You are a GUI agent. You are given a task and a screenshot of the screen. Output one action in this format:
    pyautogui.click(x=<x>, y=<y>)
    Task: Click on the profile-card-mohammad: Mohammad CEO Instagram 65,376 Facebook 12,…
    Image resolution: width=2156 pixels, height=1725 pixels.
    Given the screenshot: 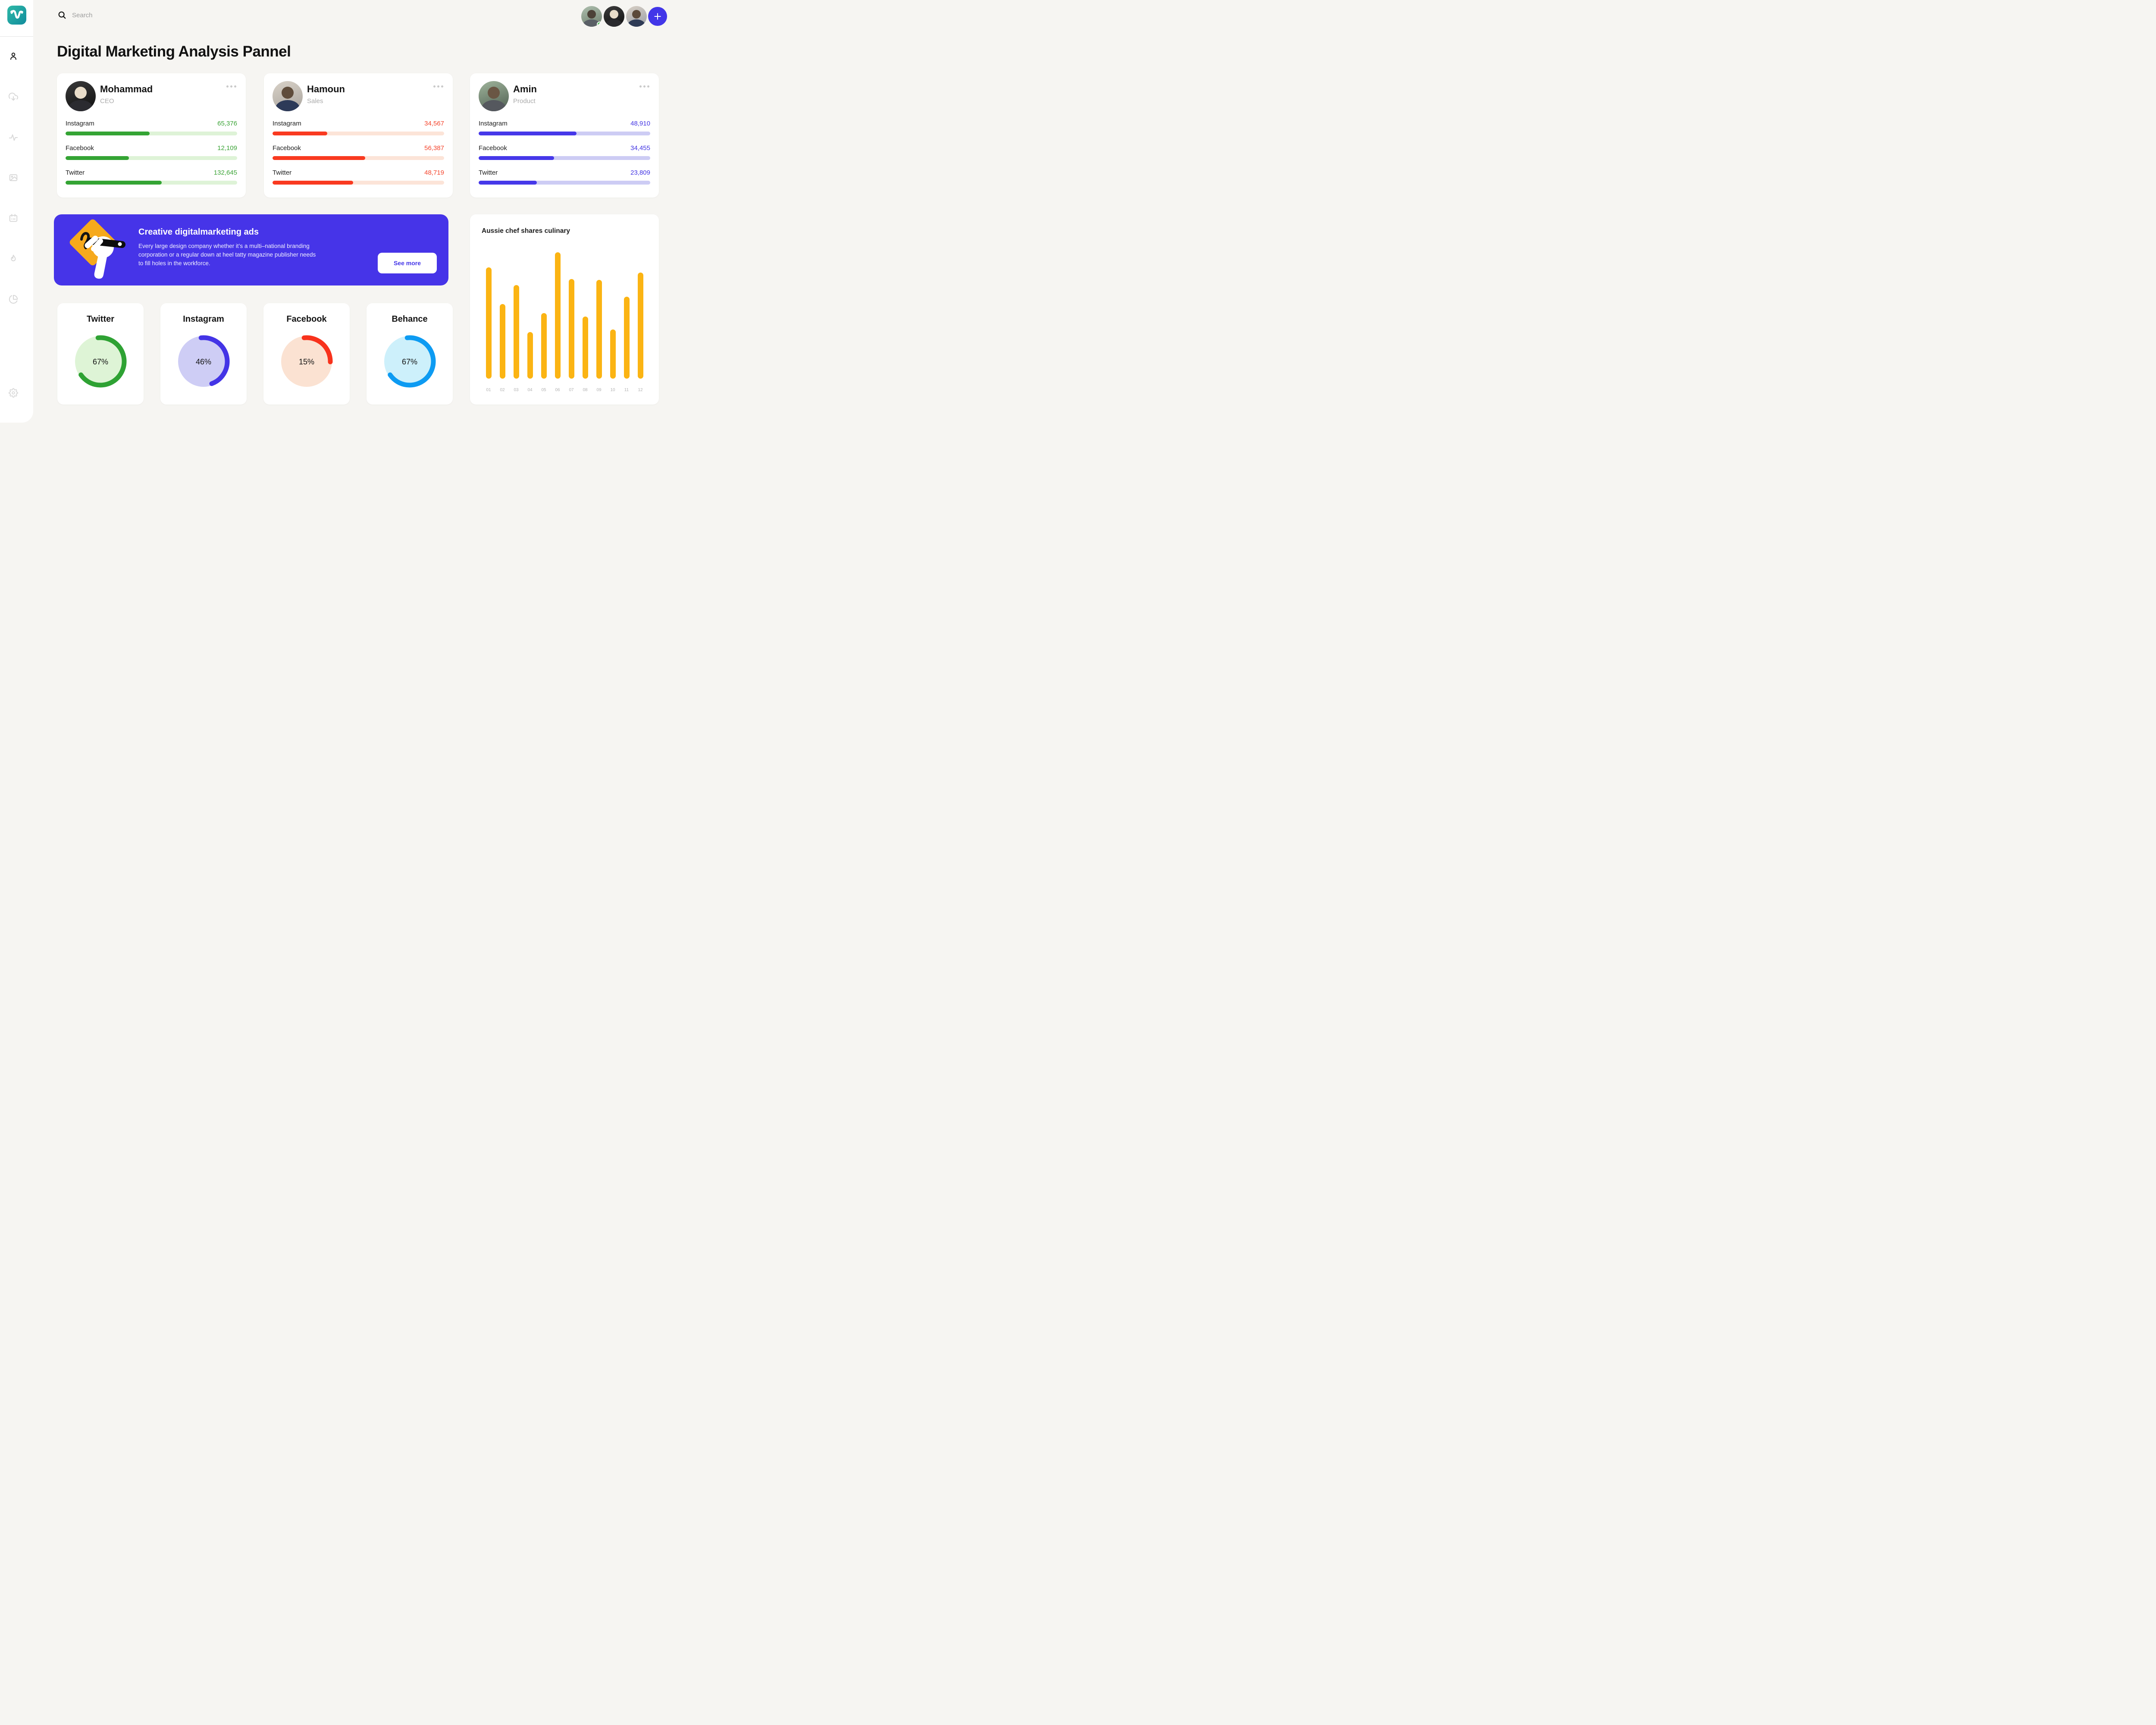 What is the action you would take?
    pyautogui.click(x=151, y=135)
    